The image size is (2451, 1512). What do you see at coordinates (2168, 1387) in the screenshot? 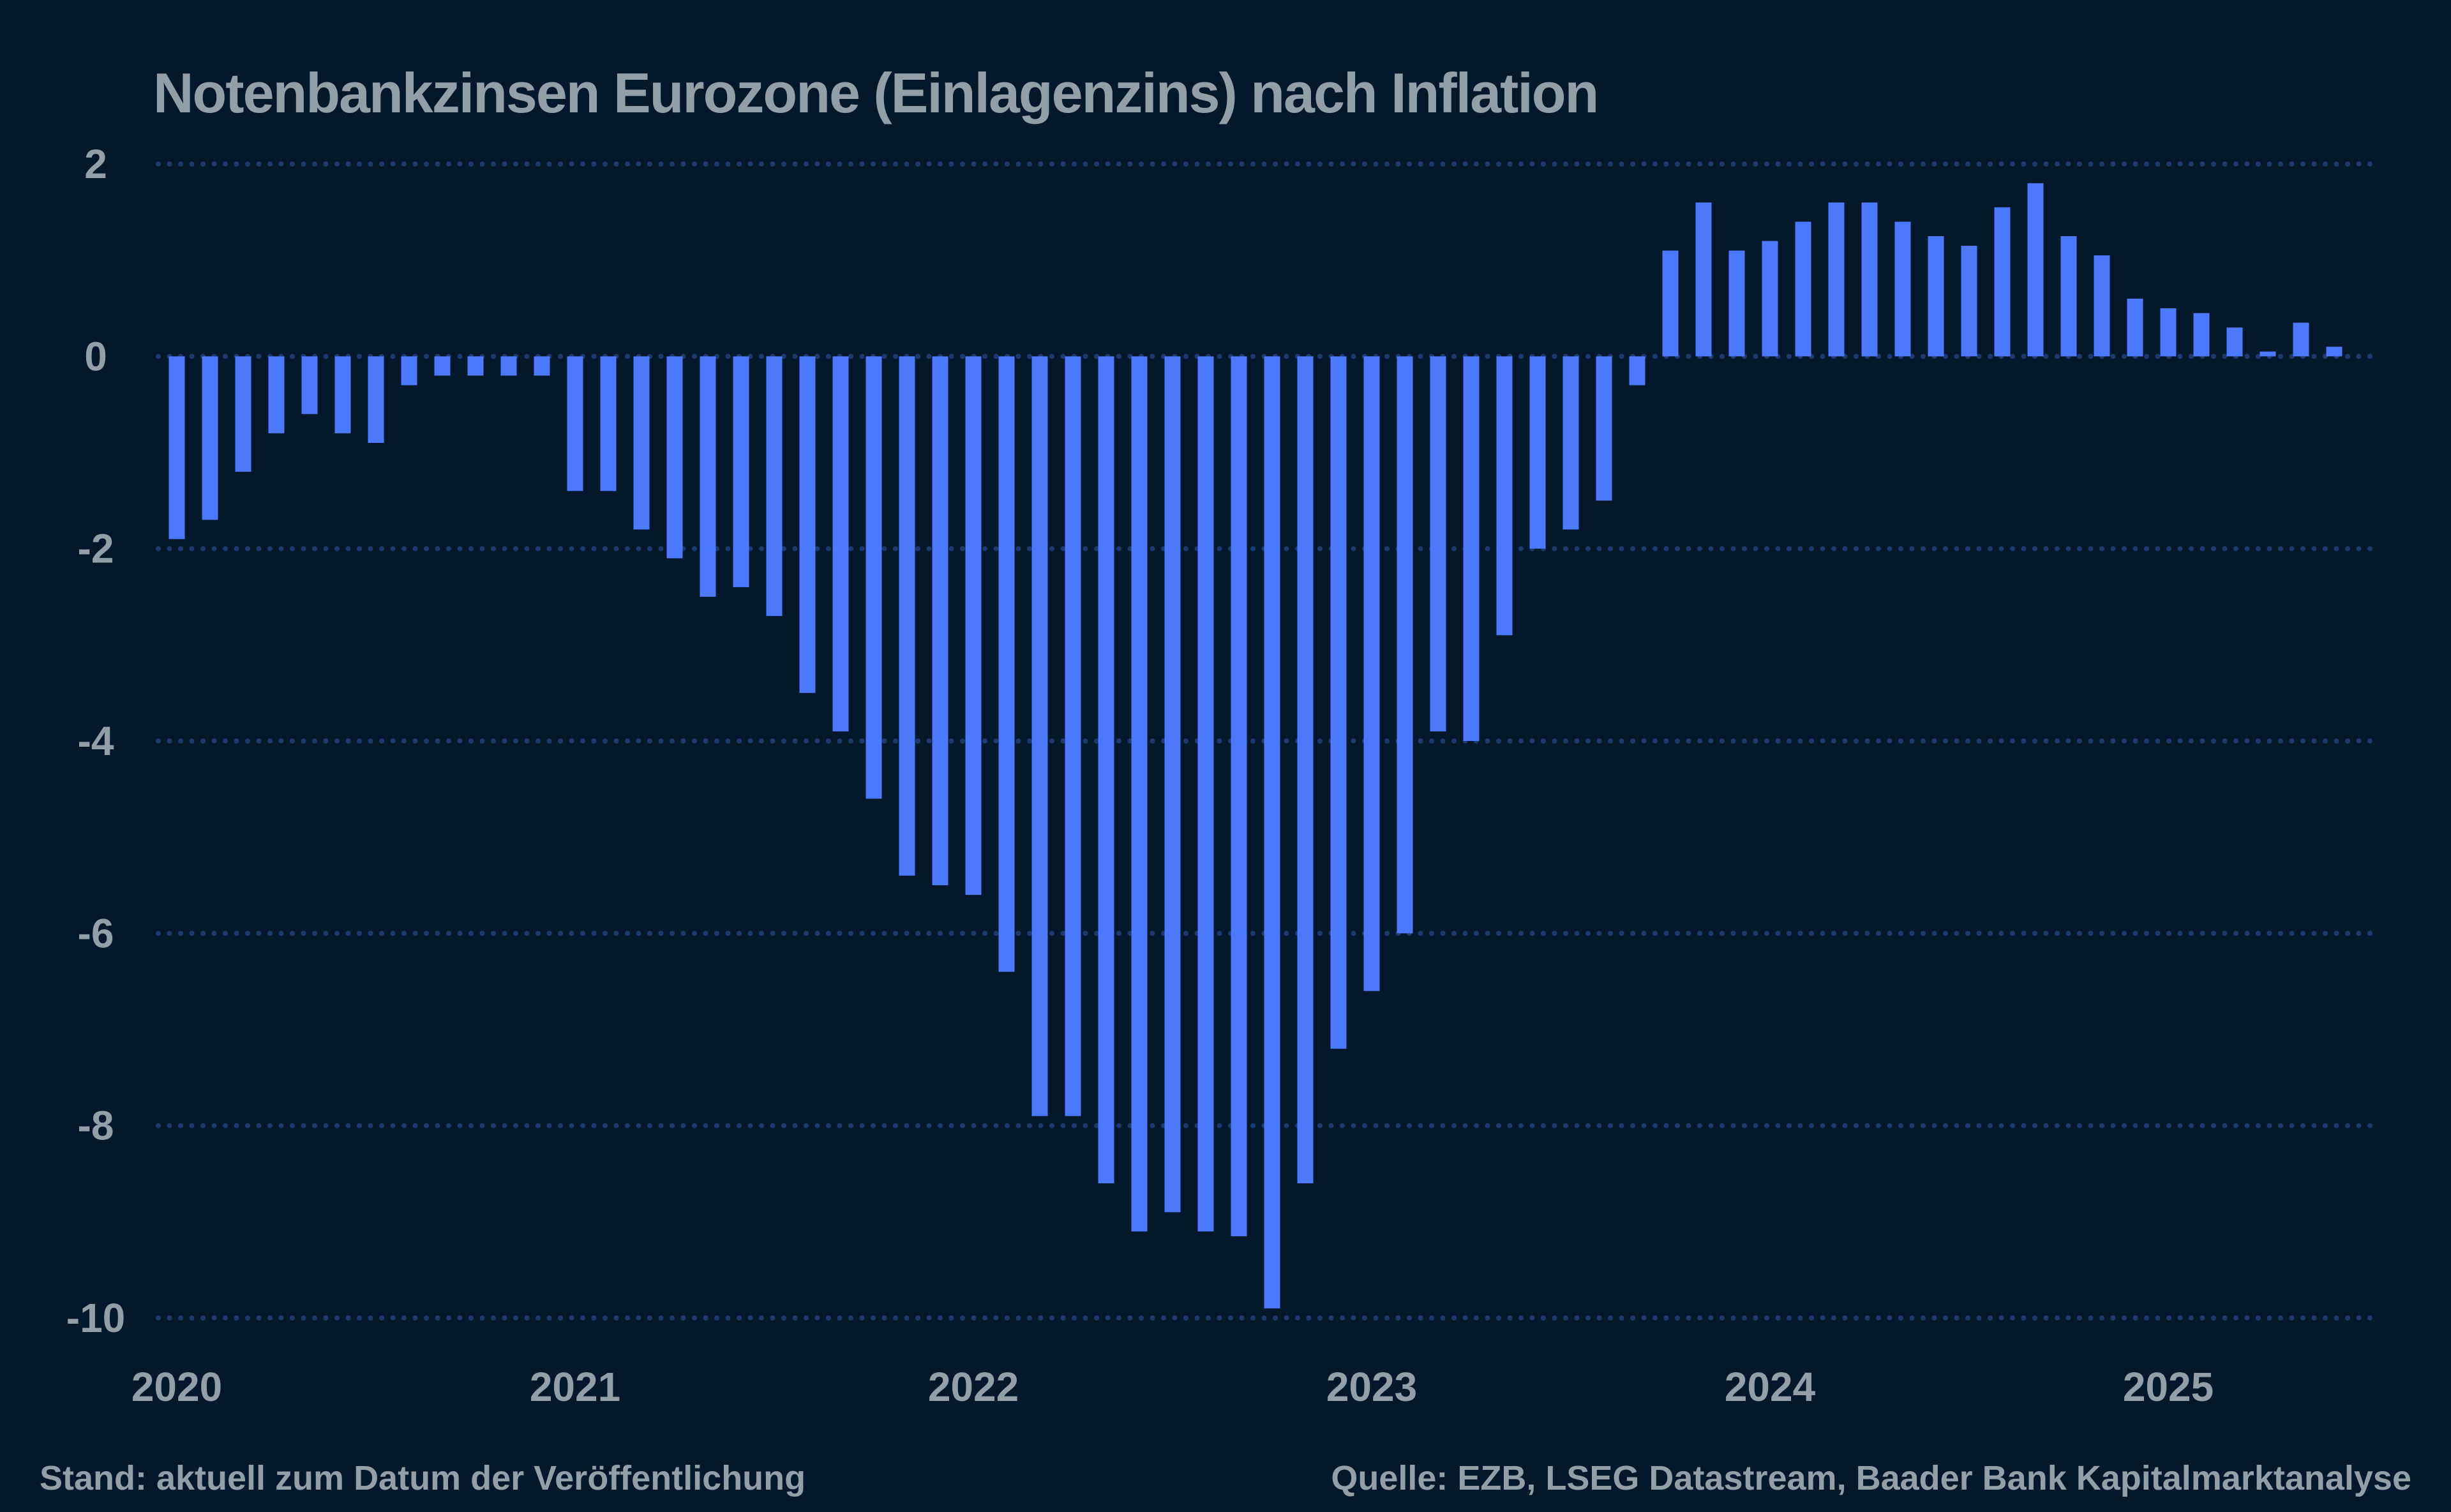
I see `x-tick-label: 2025` at bounding box center [2168, 1387].